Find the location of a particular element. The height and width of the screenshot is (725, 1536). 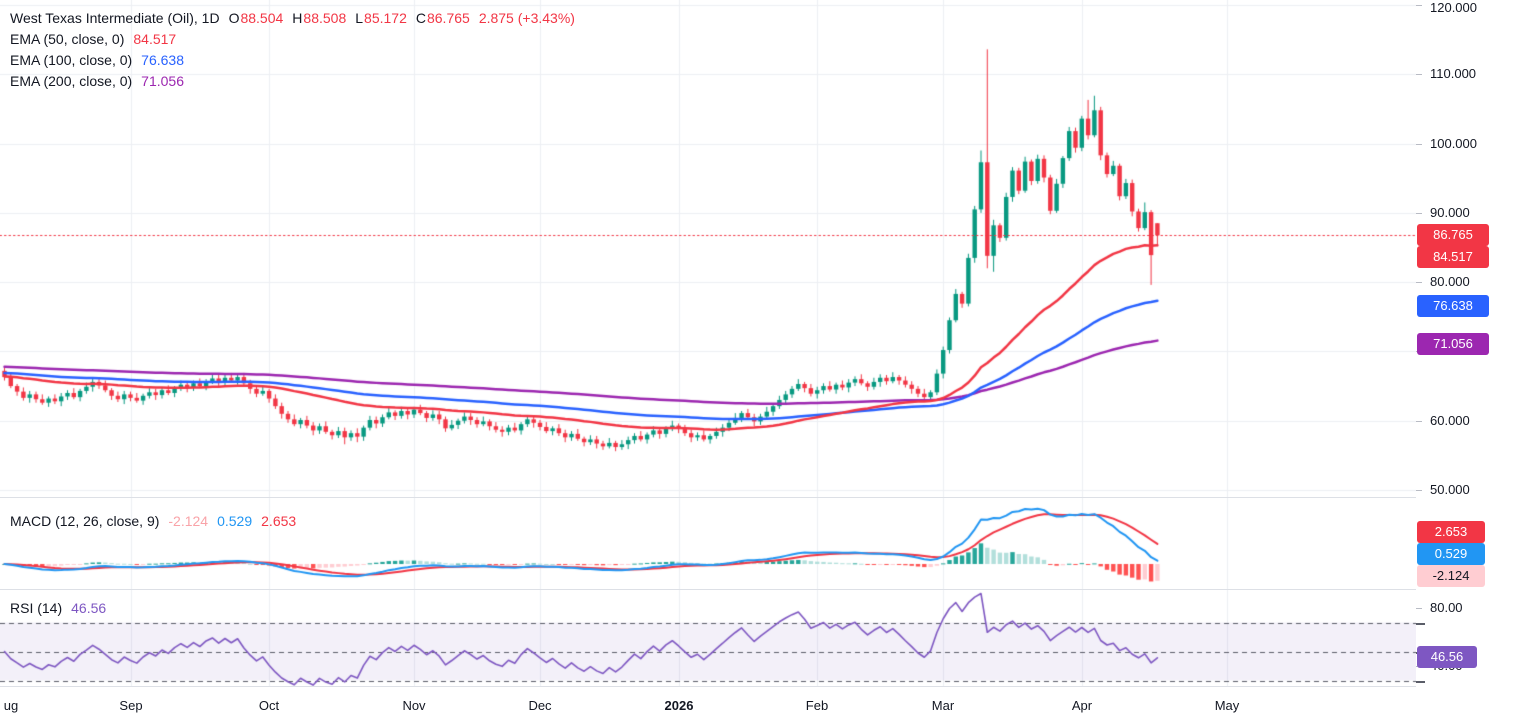

macd-line-badge: 0.529 is located at coordinates (1451, 554).